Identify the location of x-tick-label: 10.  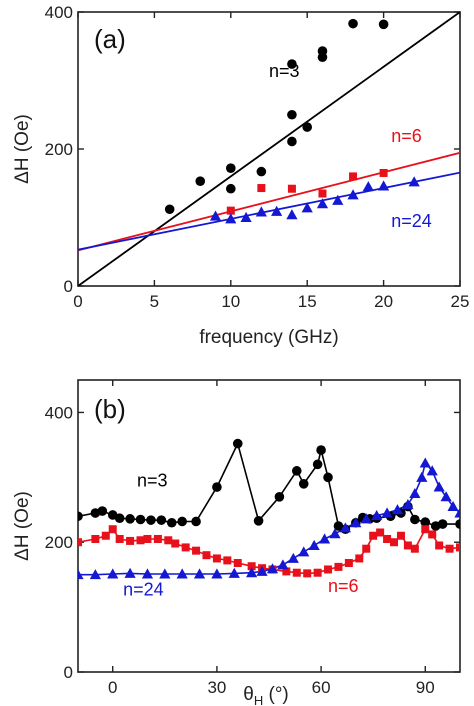
(230, 301).